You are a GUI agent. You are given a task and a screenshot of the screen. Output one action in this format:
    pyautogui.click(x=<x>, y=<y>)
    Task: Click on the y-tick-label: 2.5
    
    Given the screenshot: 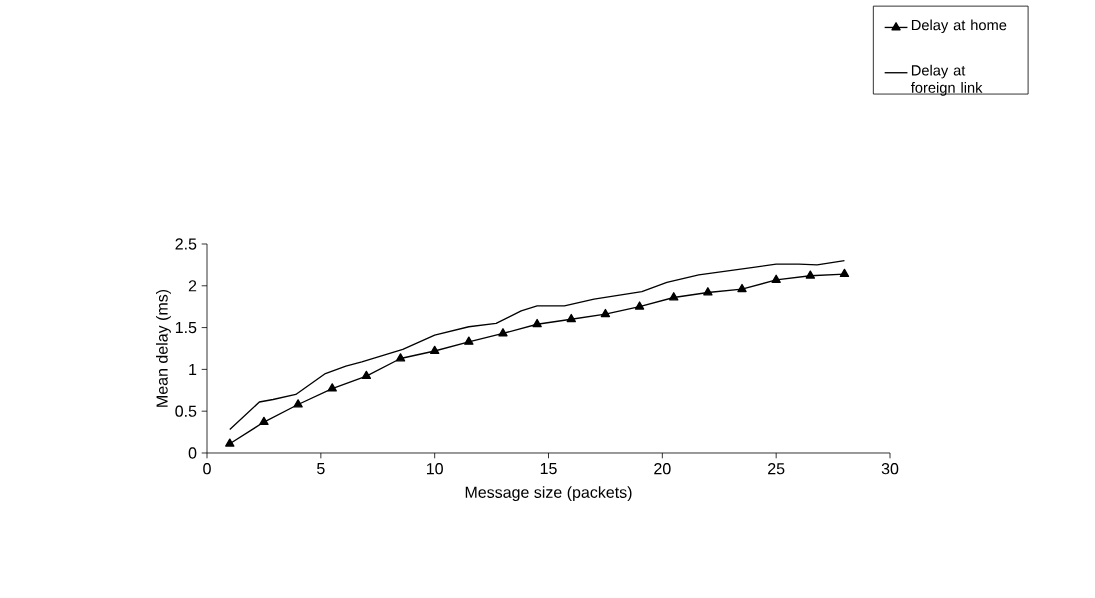 What is the action you would take?
    pyautogui.click(x=186, y=244)
    